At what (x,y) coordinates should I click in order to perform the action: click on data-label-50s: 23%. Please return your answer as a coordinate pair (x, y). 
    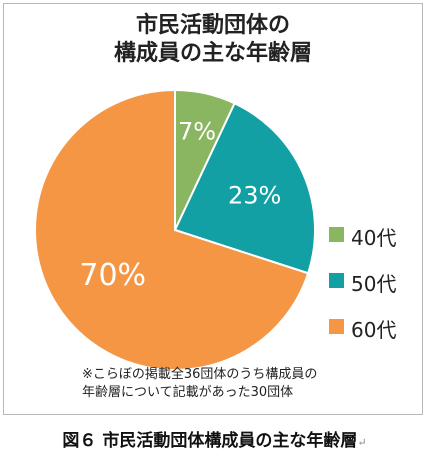
    Looking at the image, I should click on (254, 196).